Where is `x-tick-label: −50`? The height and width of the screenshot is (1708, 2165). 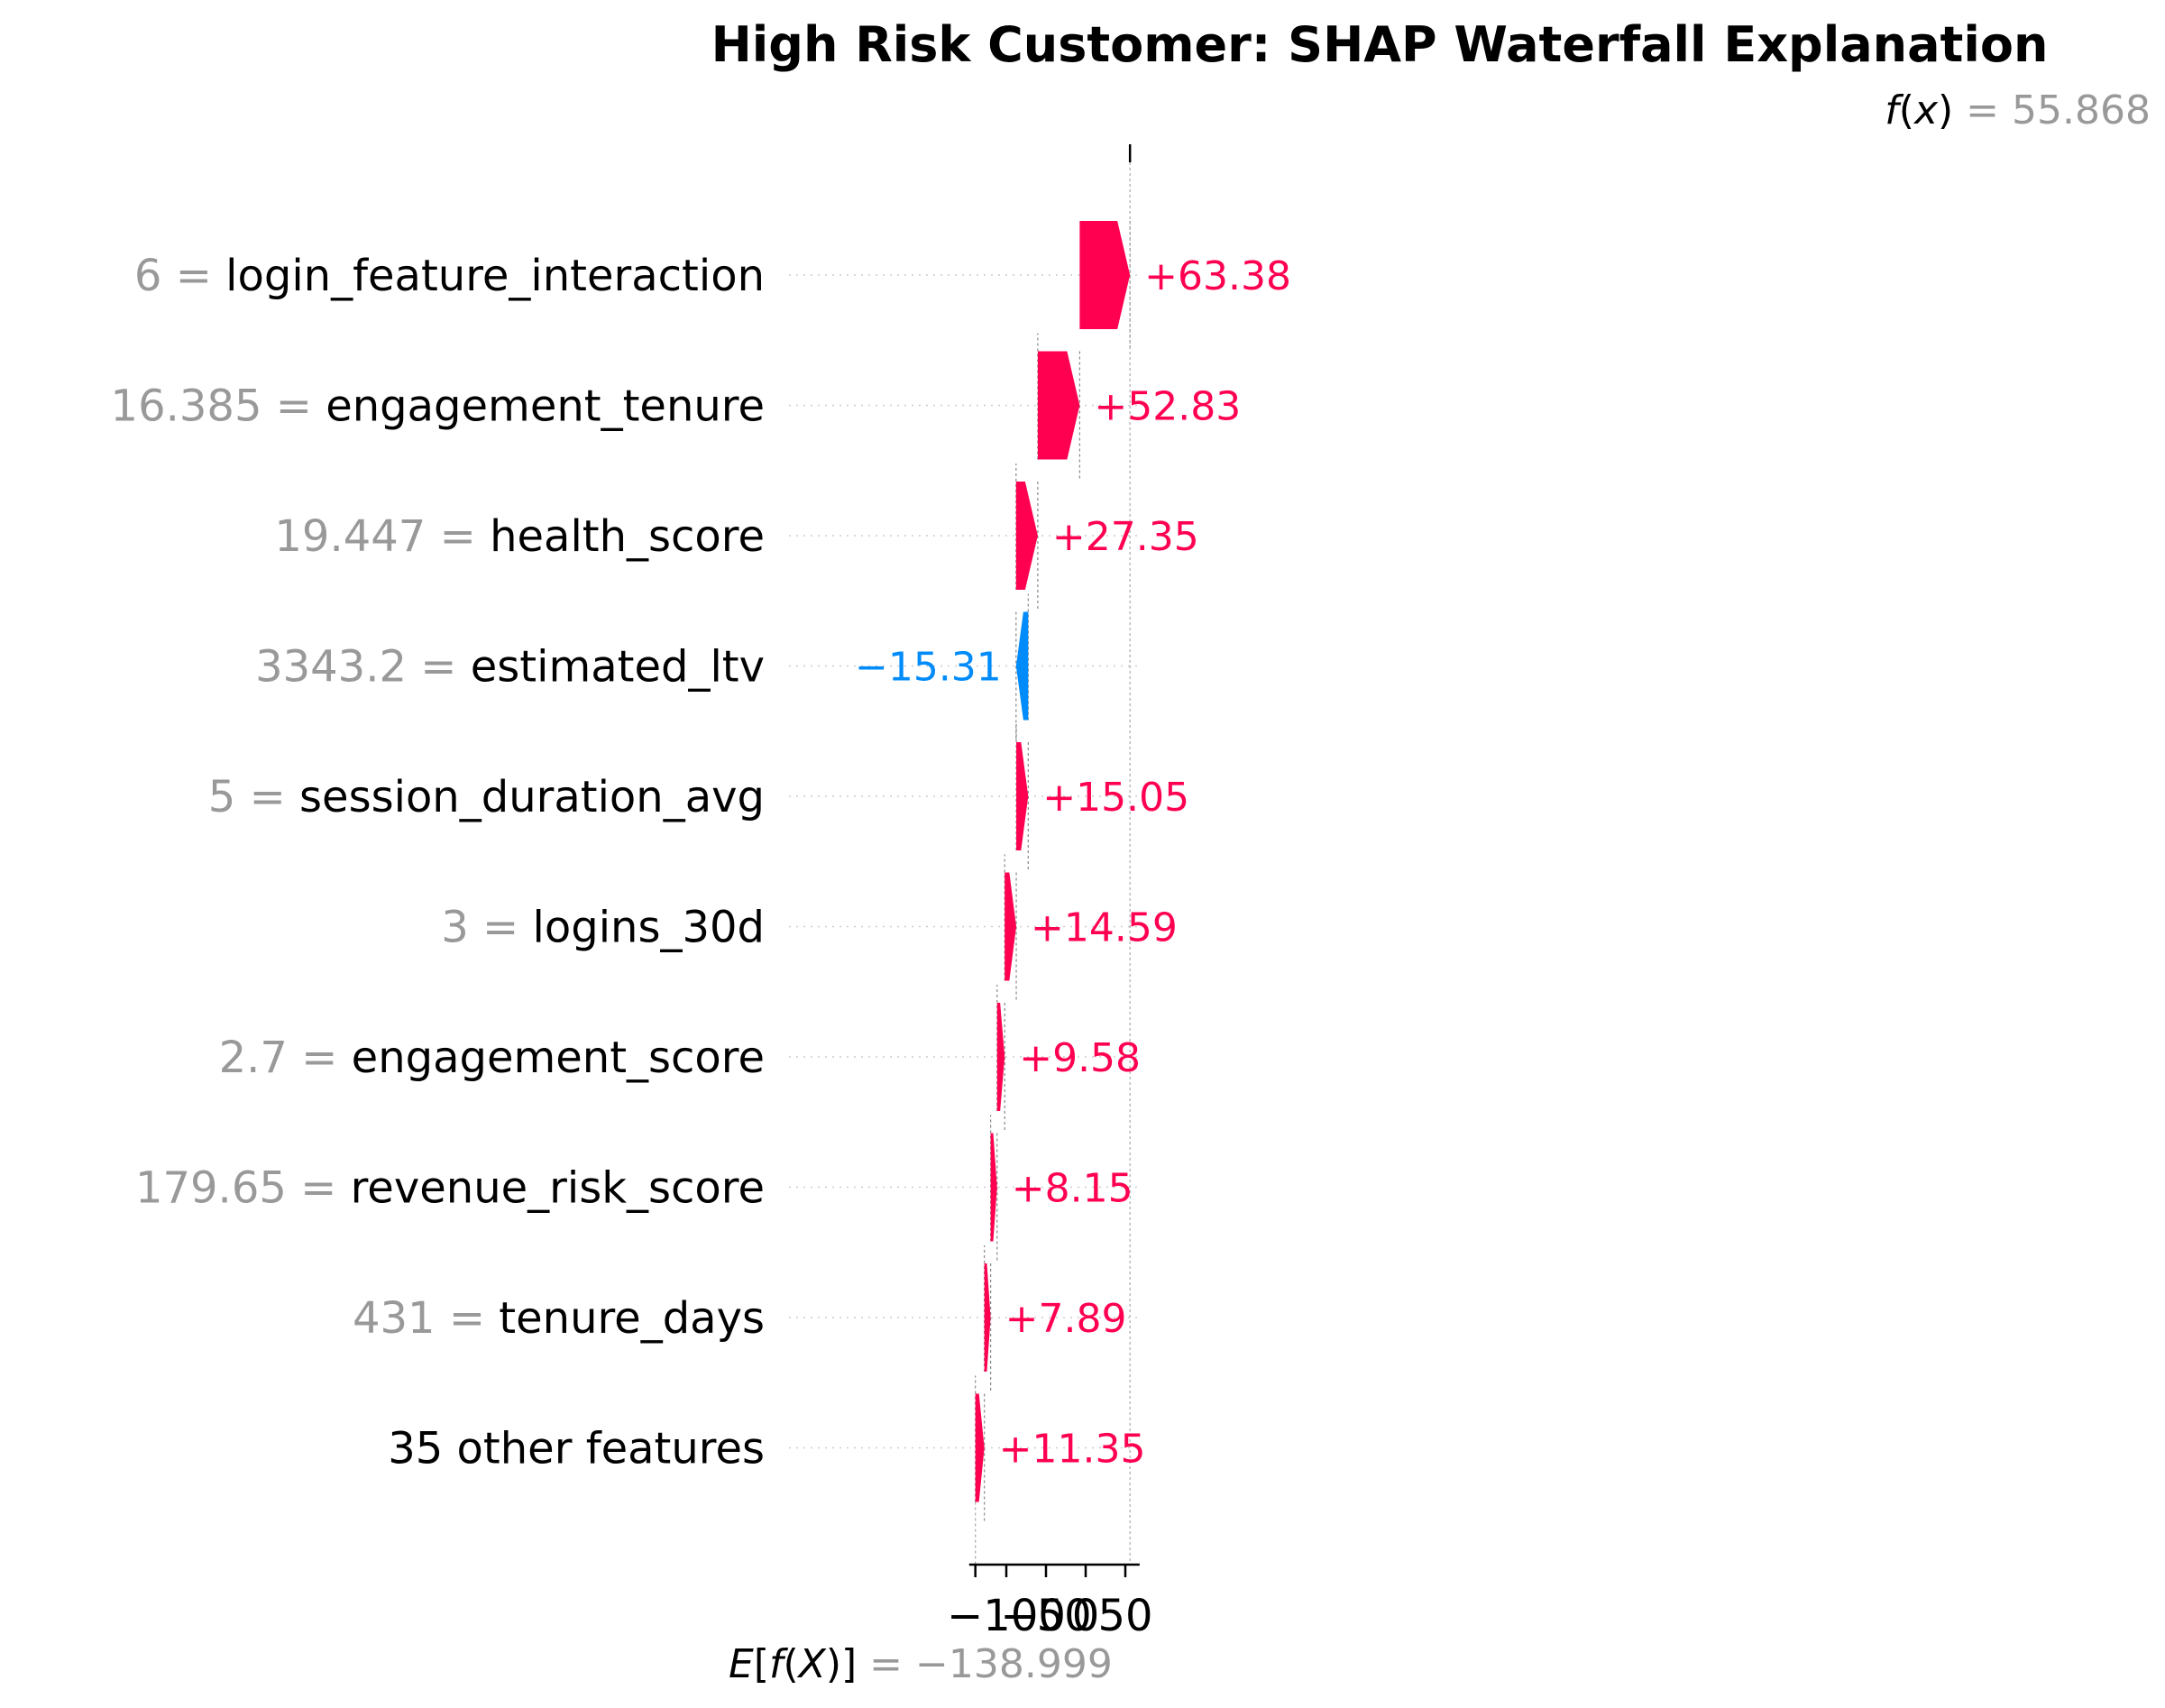 x-tick-label: −50 is located at coordinates (1045, 1616).